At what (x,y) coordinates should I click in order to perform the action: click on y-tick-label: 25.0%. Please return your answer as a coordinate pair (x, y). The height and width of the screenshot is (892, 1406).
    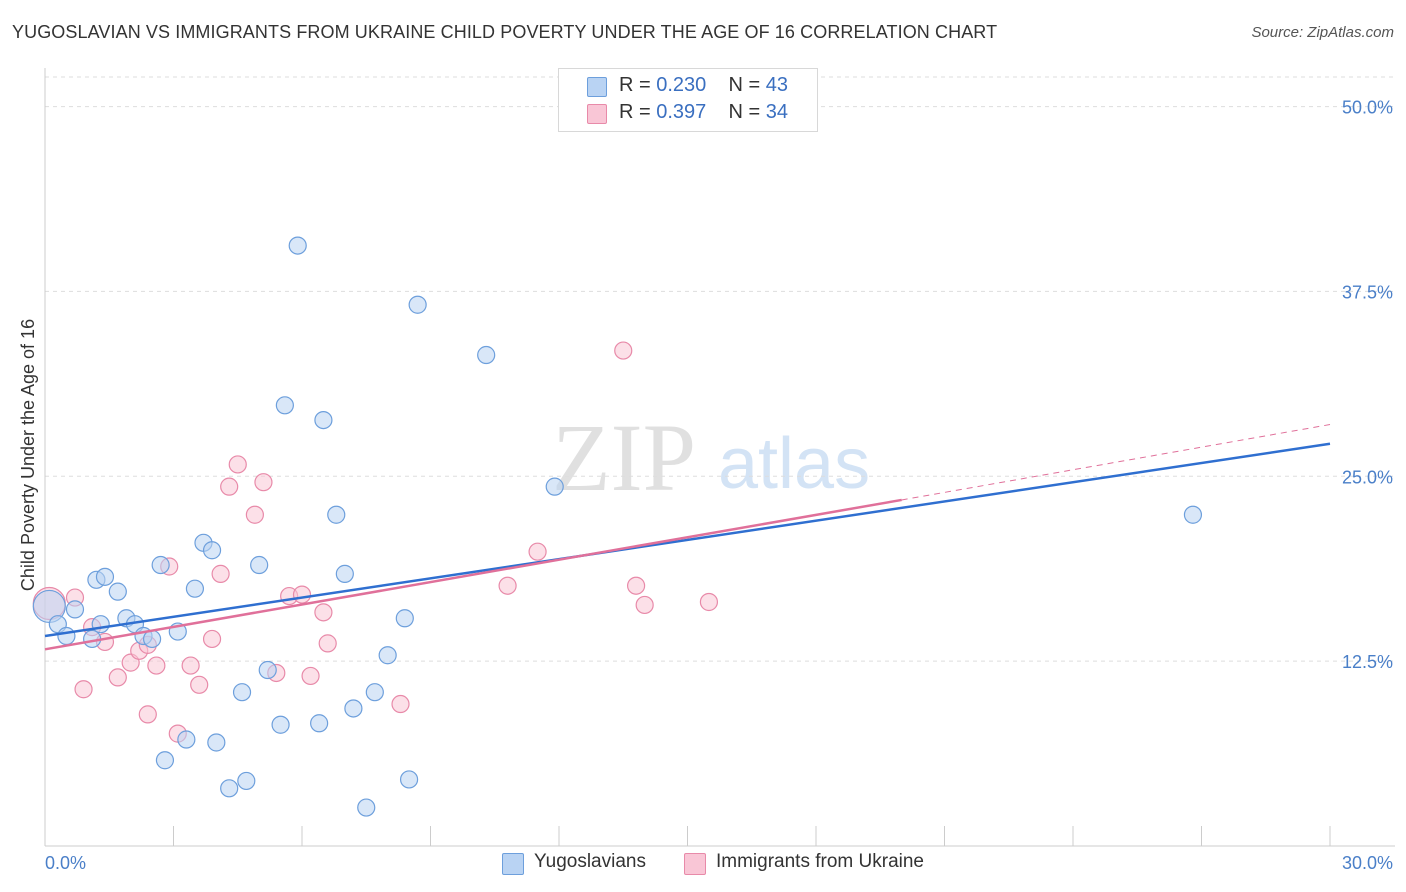
    Looking at the image, I should click on (1367, 477).